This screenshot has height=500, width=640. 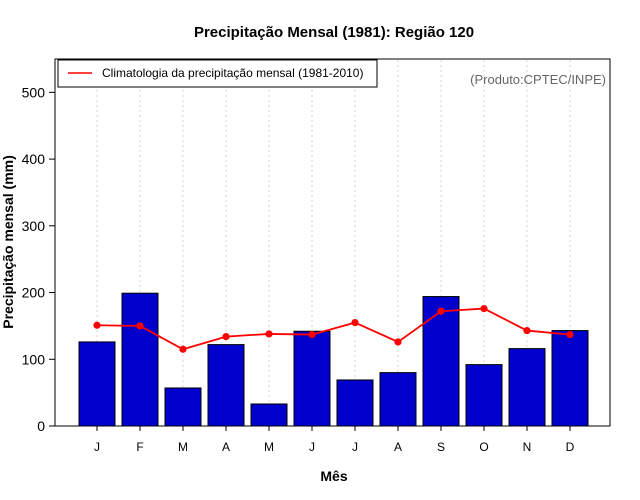 I want to click on x-tick-label: N, so click(x=527, y=447).